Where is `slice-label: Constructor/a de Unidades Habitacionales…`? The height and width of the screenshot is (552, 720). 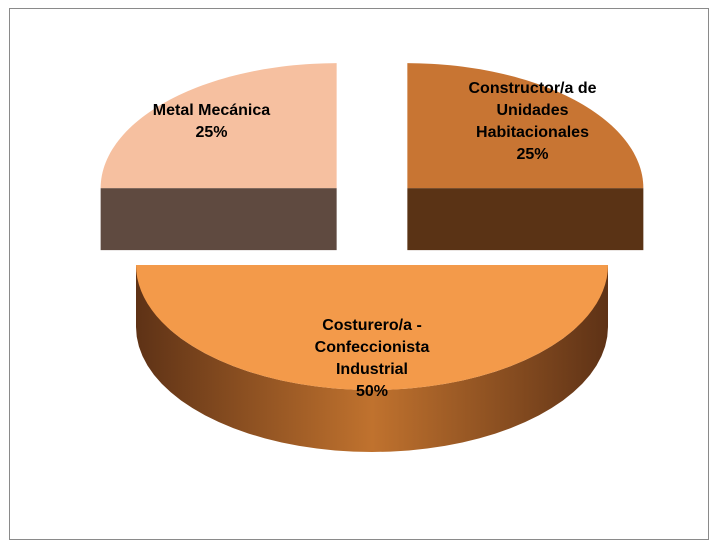 slice-label: Constructor/a de Unidades Habitacionales… is located at coordinates (533, 122).